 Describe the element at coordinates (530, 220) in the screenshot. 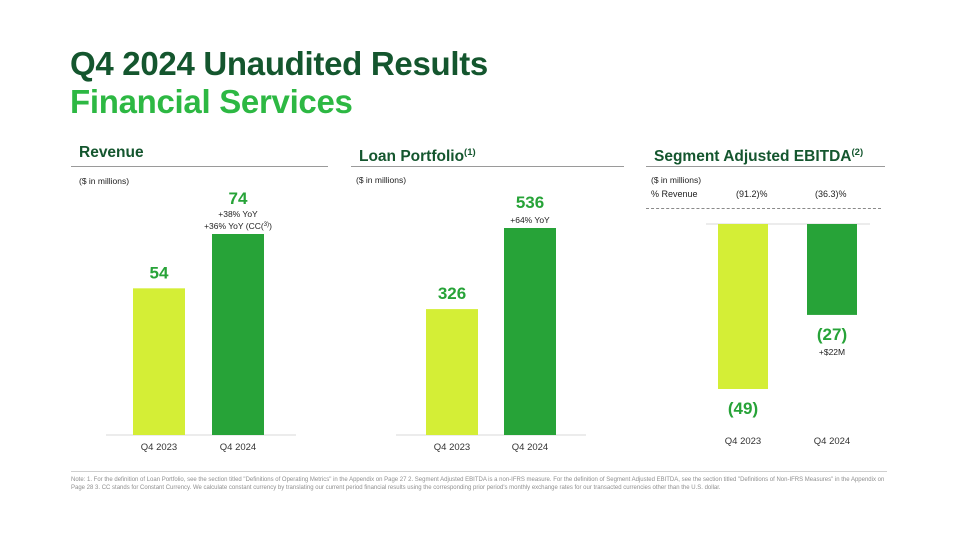

I see `loan-annotation-1-0: +64% YoY` at that location.